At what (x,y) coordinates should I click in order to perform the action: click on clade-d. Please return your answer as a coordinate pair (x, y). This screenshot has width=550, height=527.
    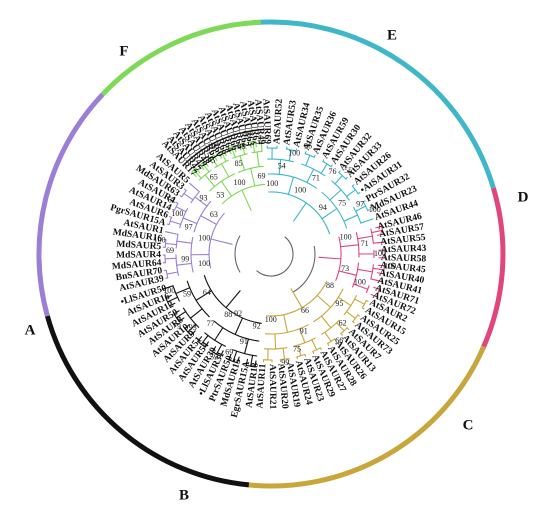
    Looking at the image, I should click on (412, 269).